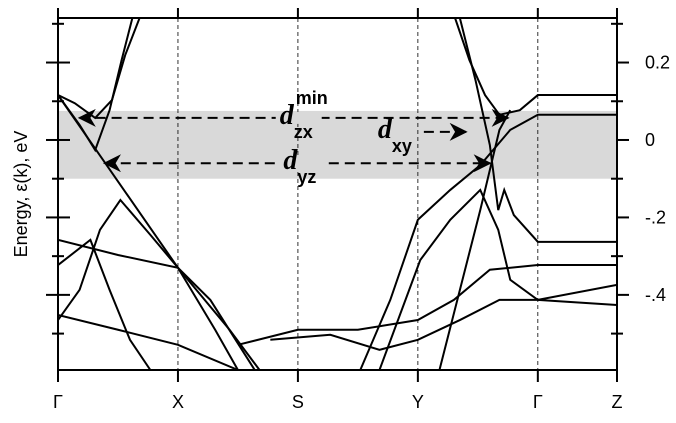  What do you see at coordinates (178, 402) in the screenshot?
I see `x-tick-label: X` at bounding box center [178, 402].